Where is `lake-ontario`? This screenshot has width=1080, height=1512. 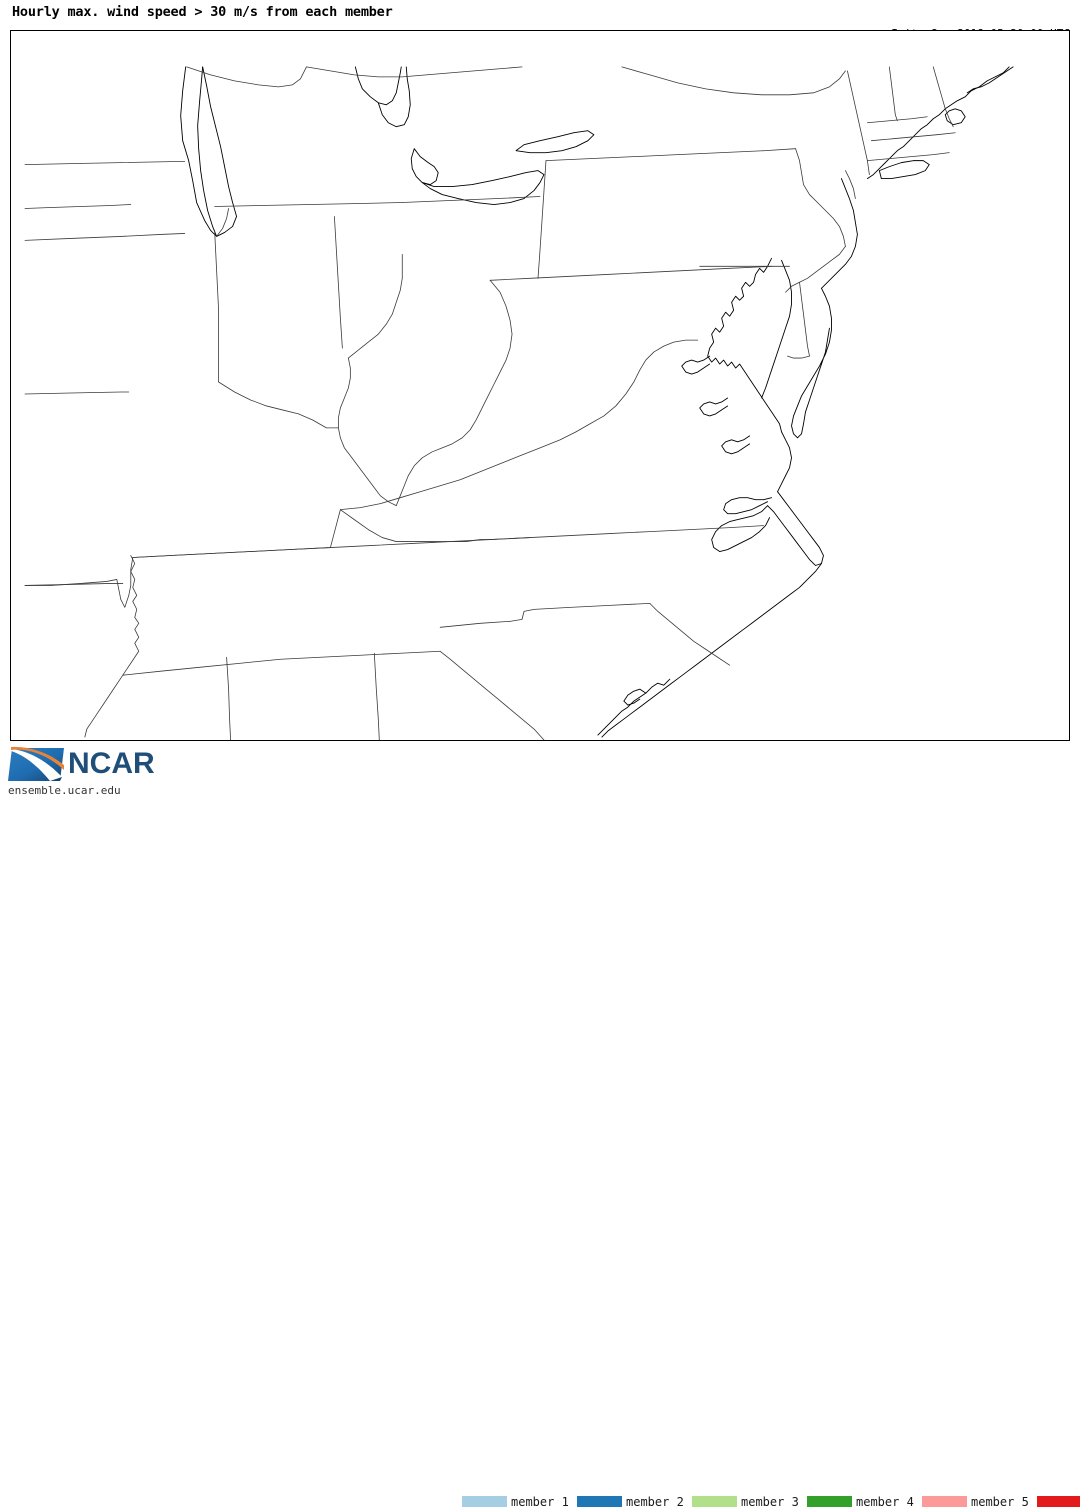
lake-ontario is located at coordinates (555, 142).